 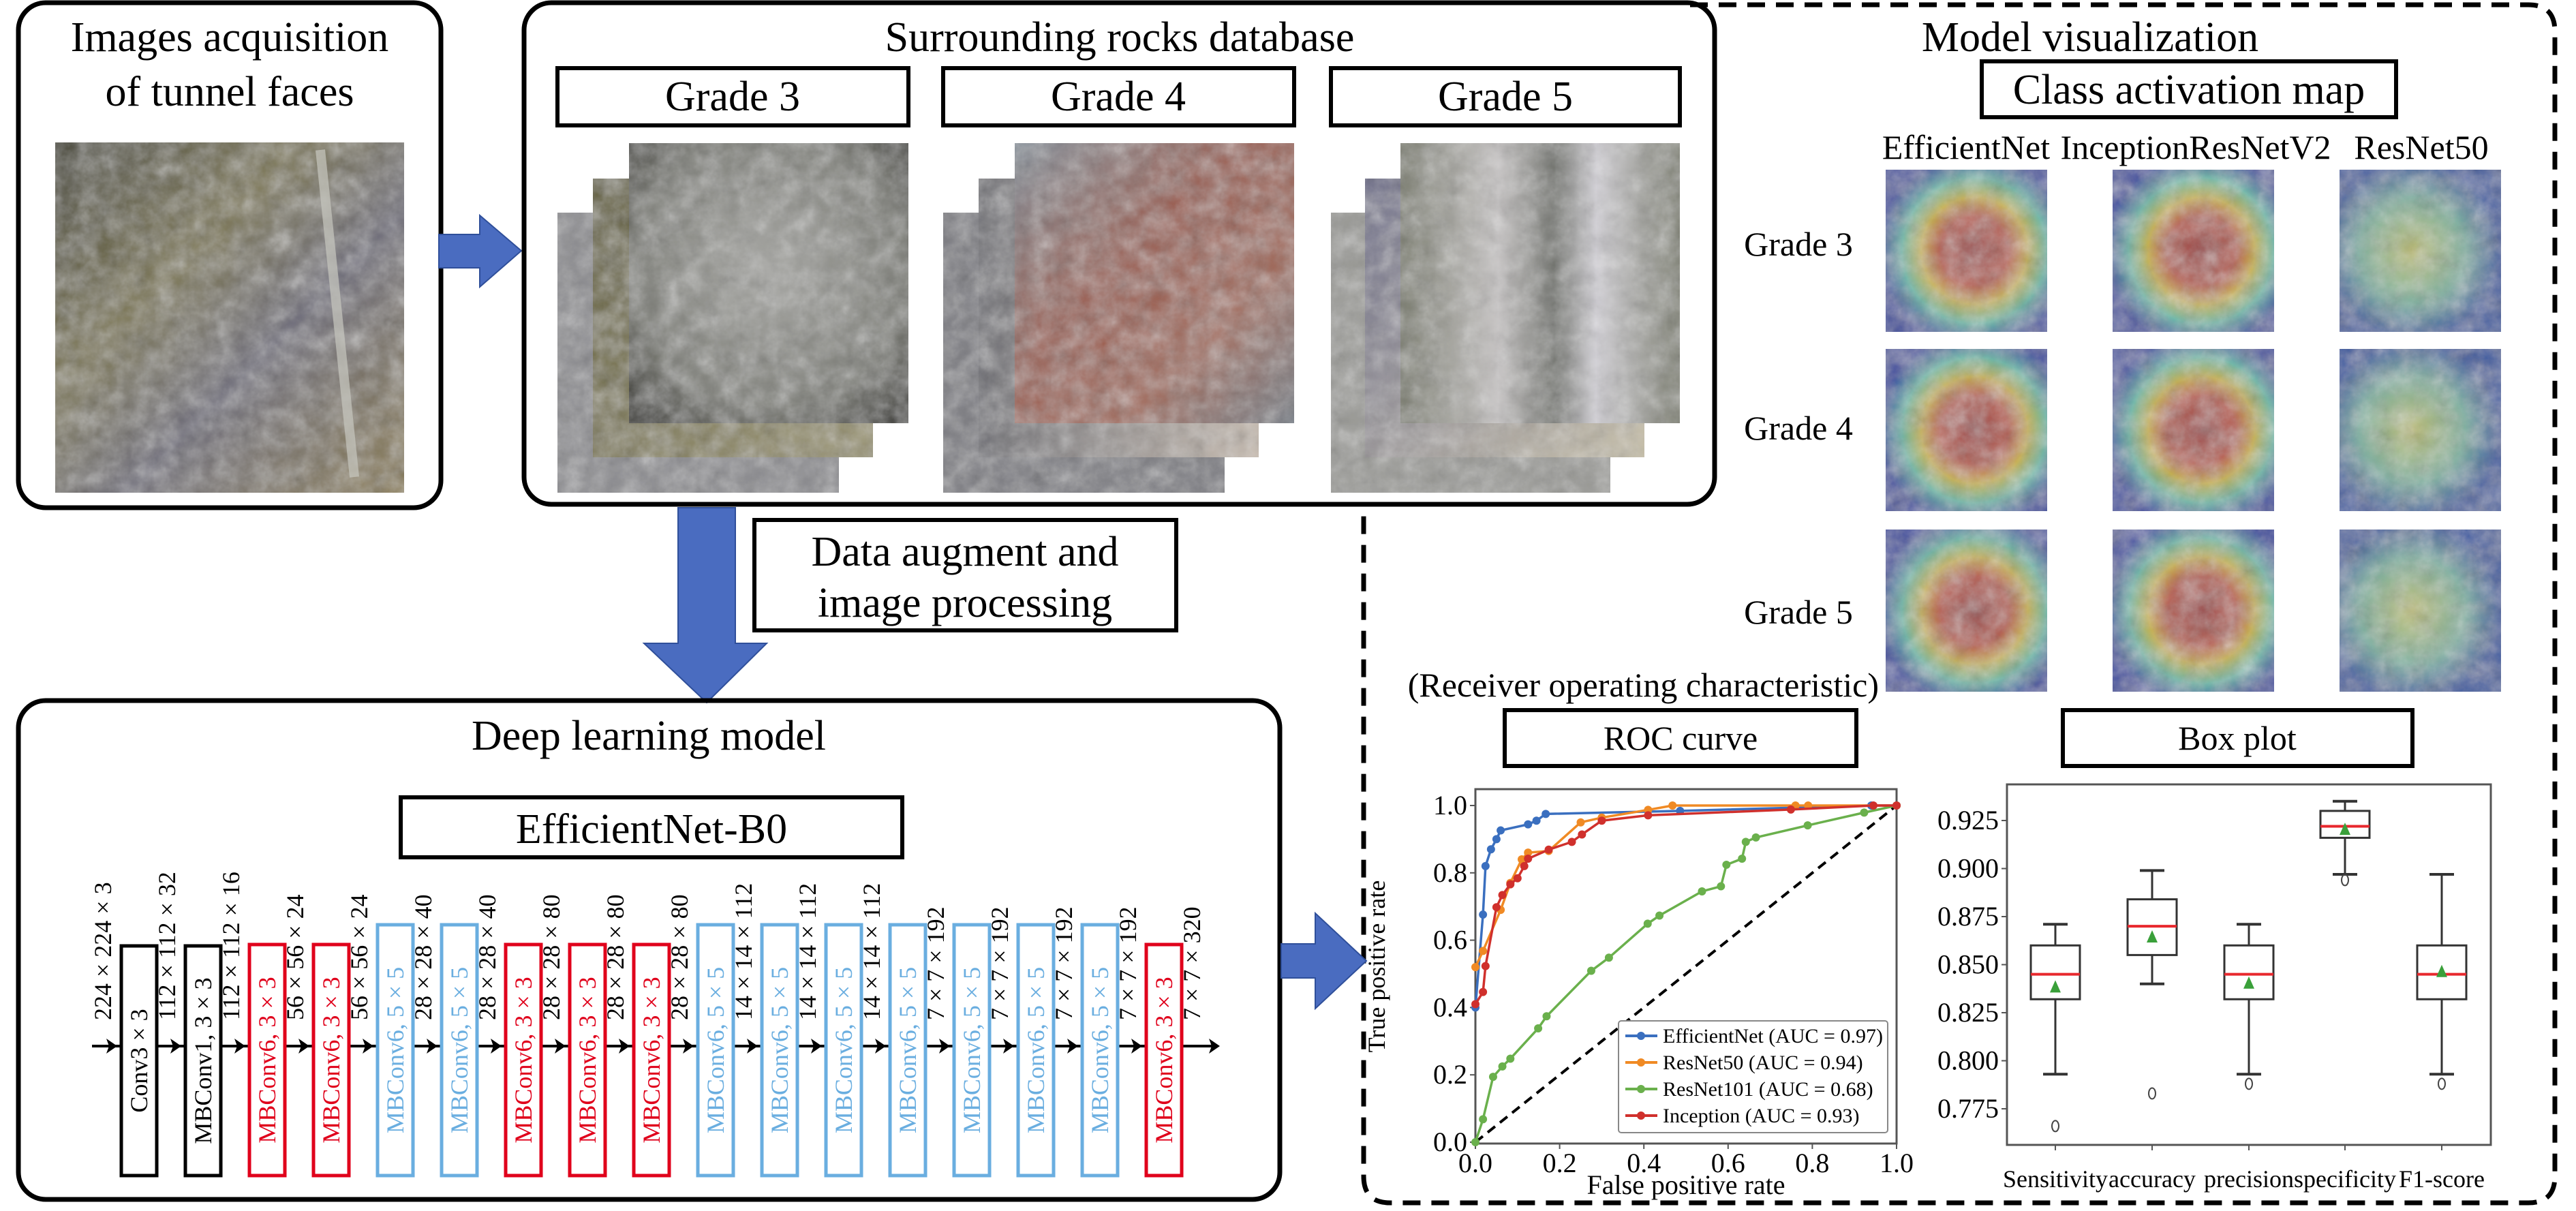 What do you see at coordinates (230, 37) in the screenshot?
I see `acquisition-title-line1: Images acquisition` at bounding box center [230, 37].